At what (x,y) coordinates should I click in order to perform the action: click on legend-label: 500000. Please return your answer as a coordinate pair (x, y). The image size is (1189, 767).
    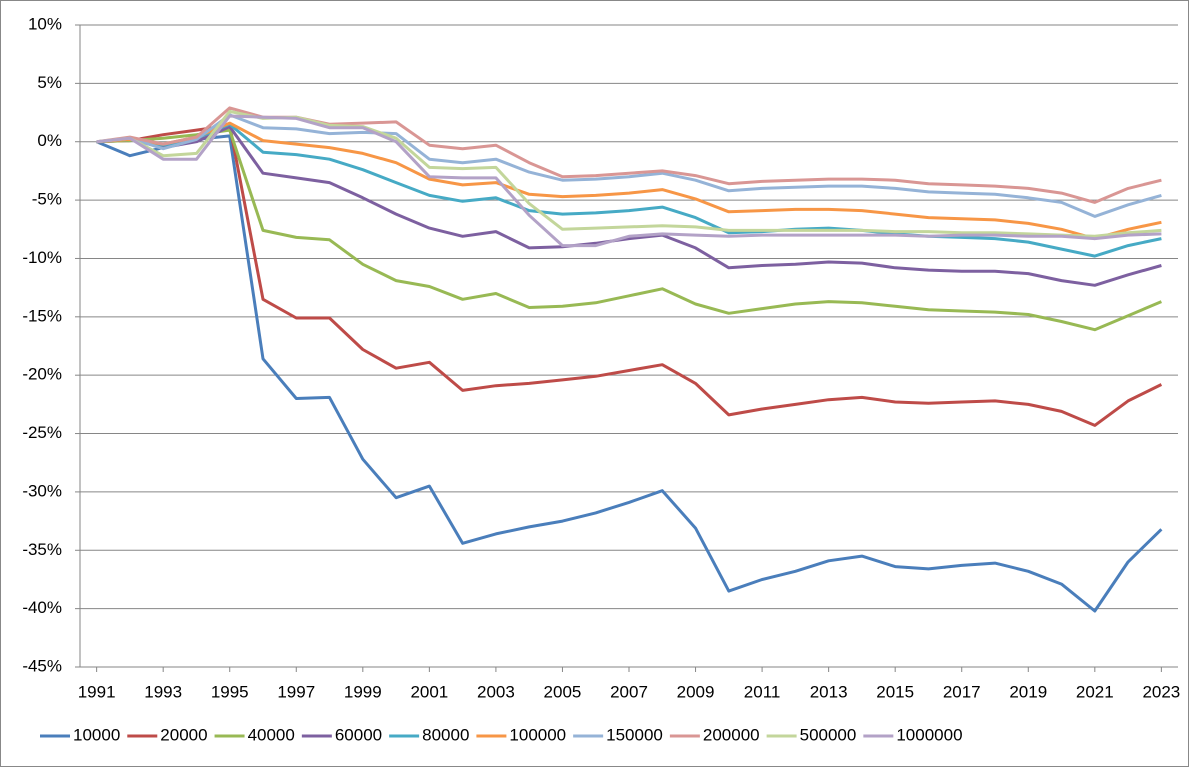
    Looking at the image, I should click on (828, 734).